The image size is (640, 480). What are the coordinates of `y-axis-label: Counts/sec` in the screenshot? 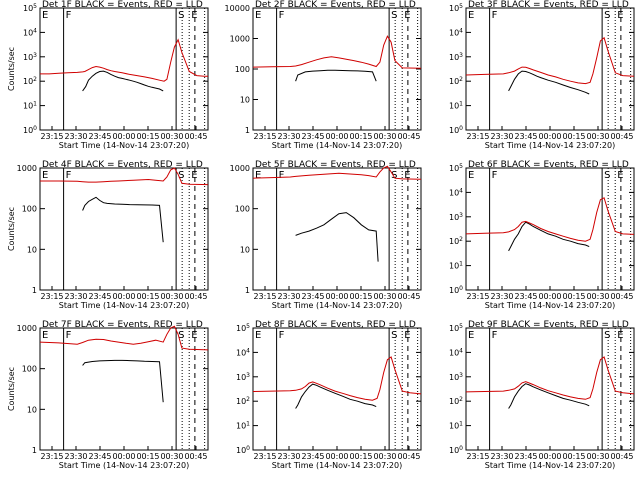 It's located at (11, 389).